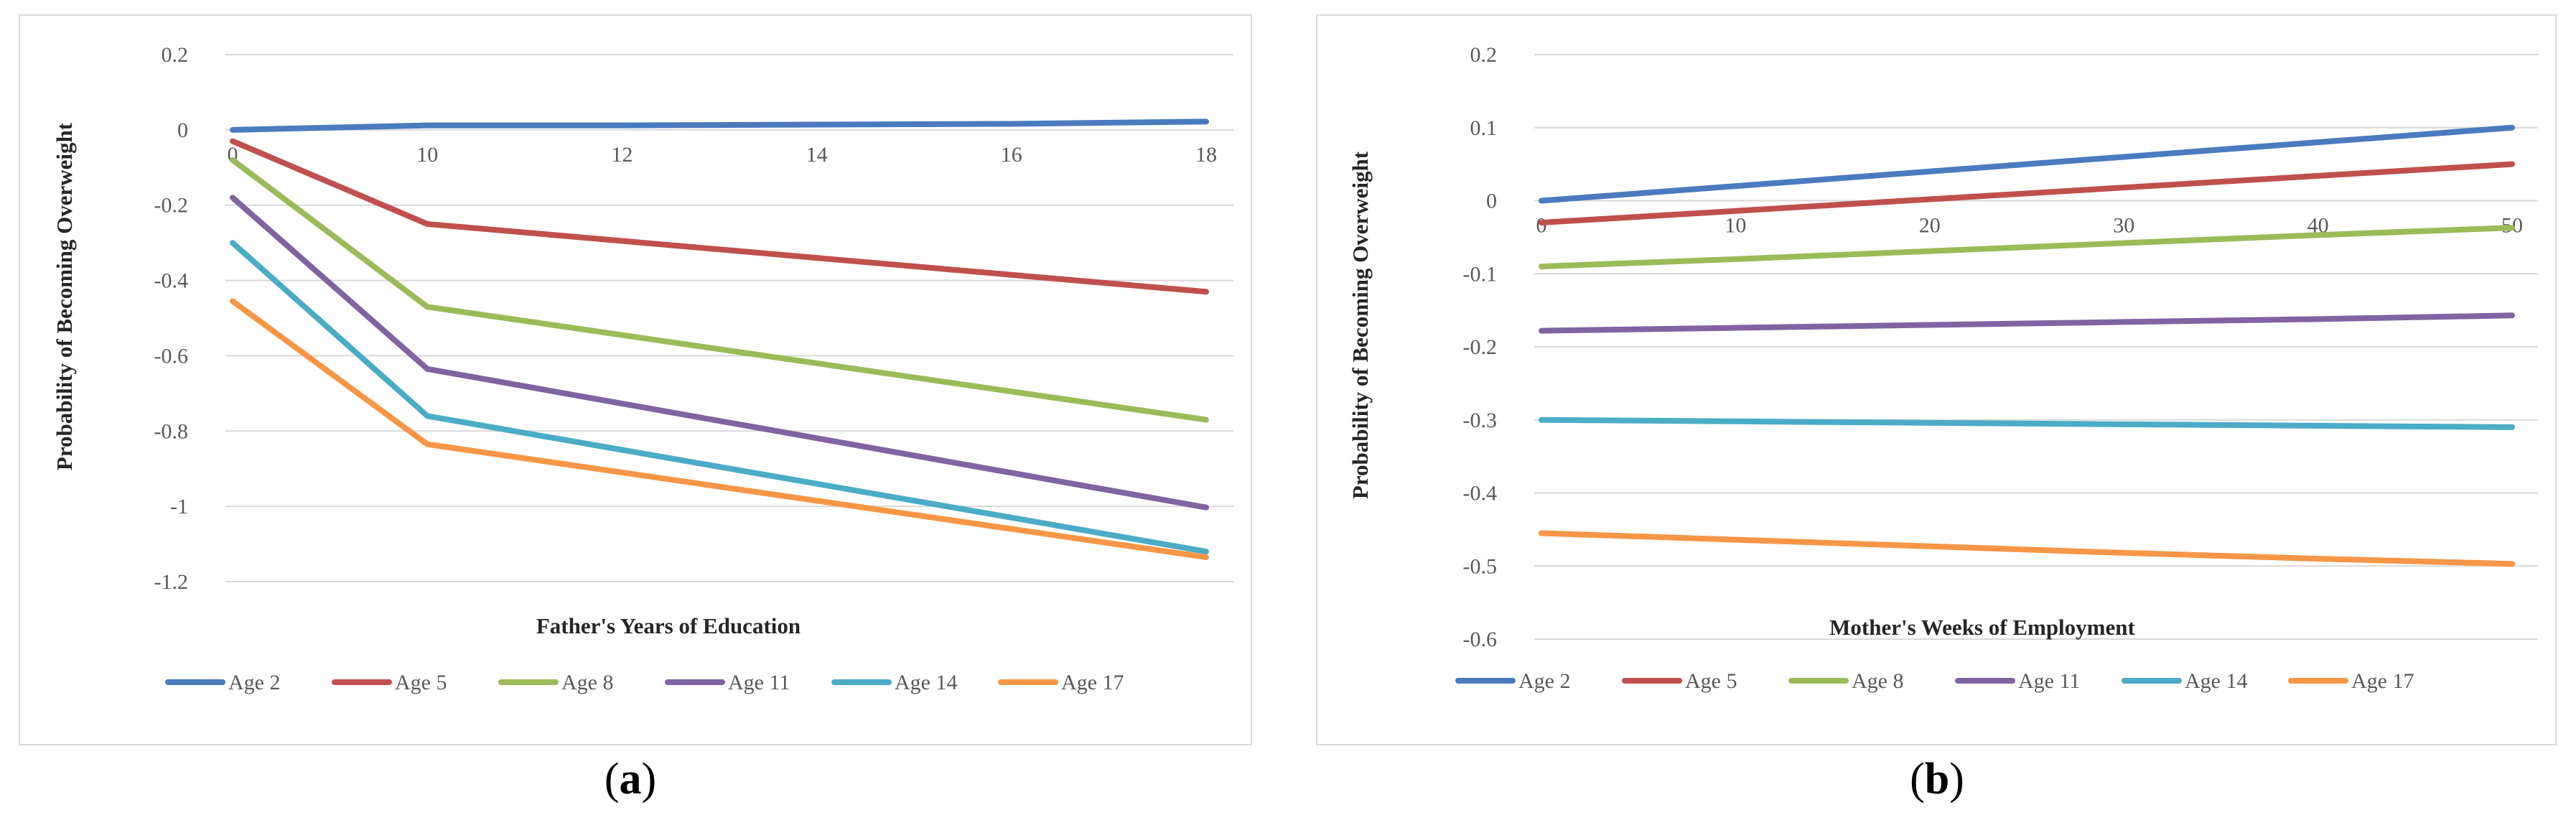 Image resolution: width=2576 pixels, height=838 pixels. I want to click on y-tick-label: -1.2, so click(171, 582).